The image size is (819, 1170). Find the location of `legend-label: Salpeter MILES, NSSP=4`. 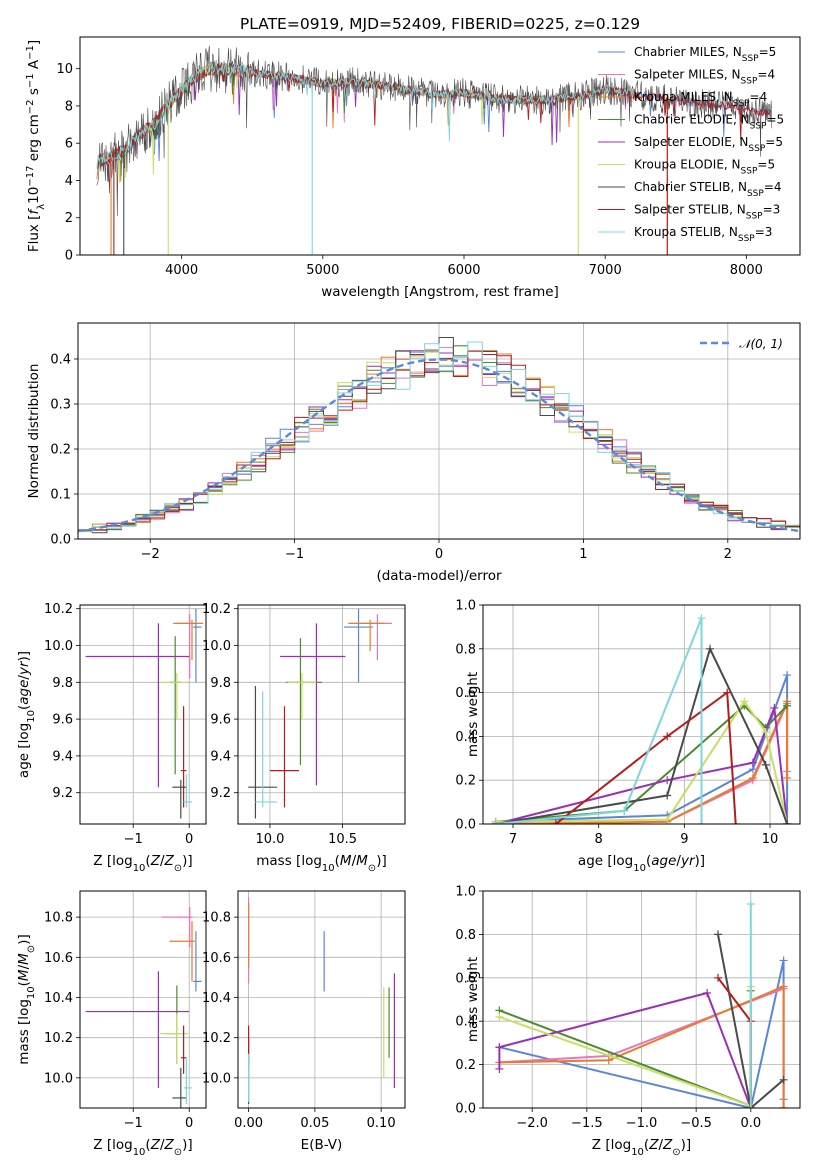

legend-label: Salpeter MILES, NSSP=4 is located at coordinates (704, 77).